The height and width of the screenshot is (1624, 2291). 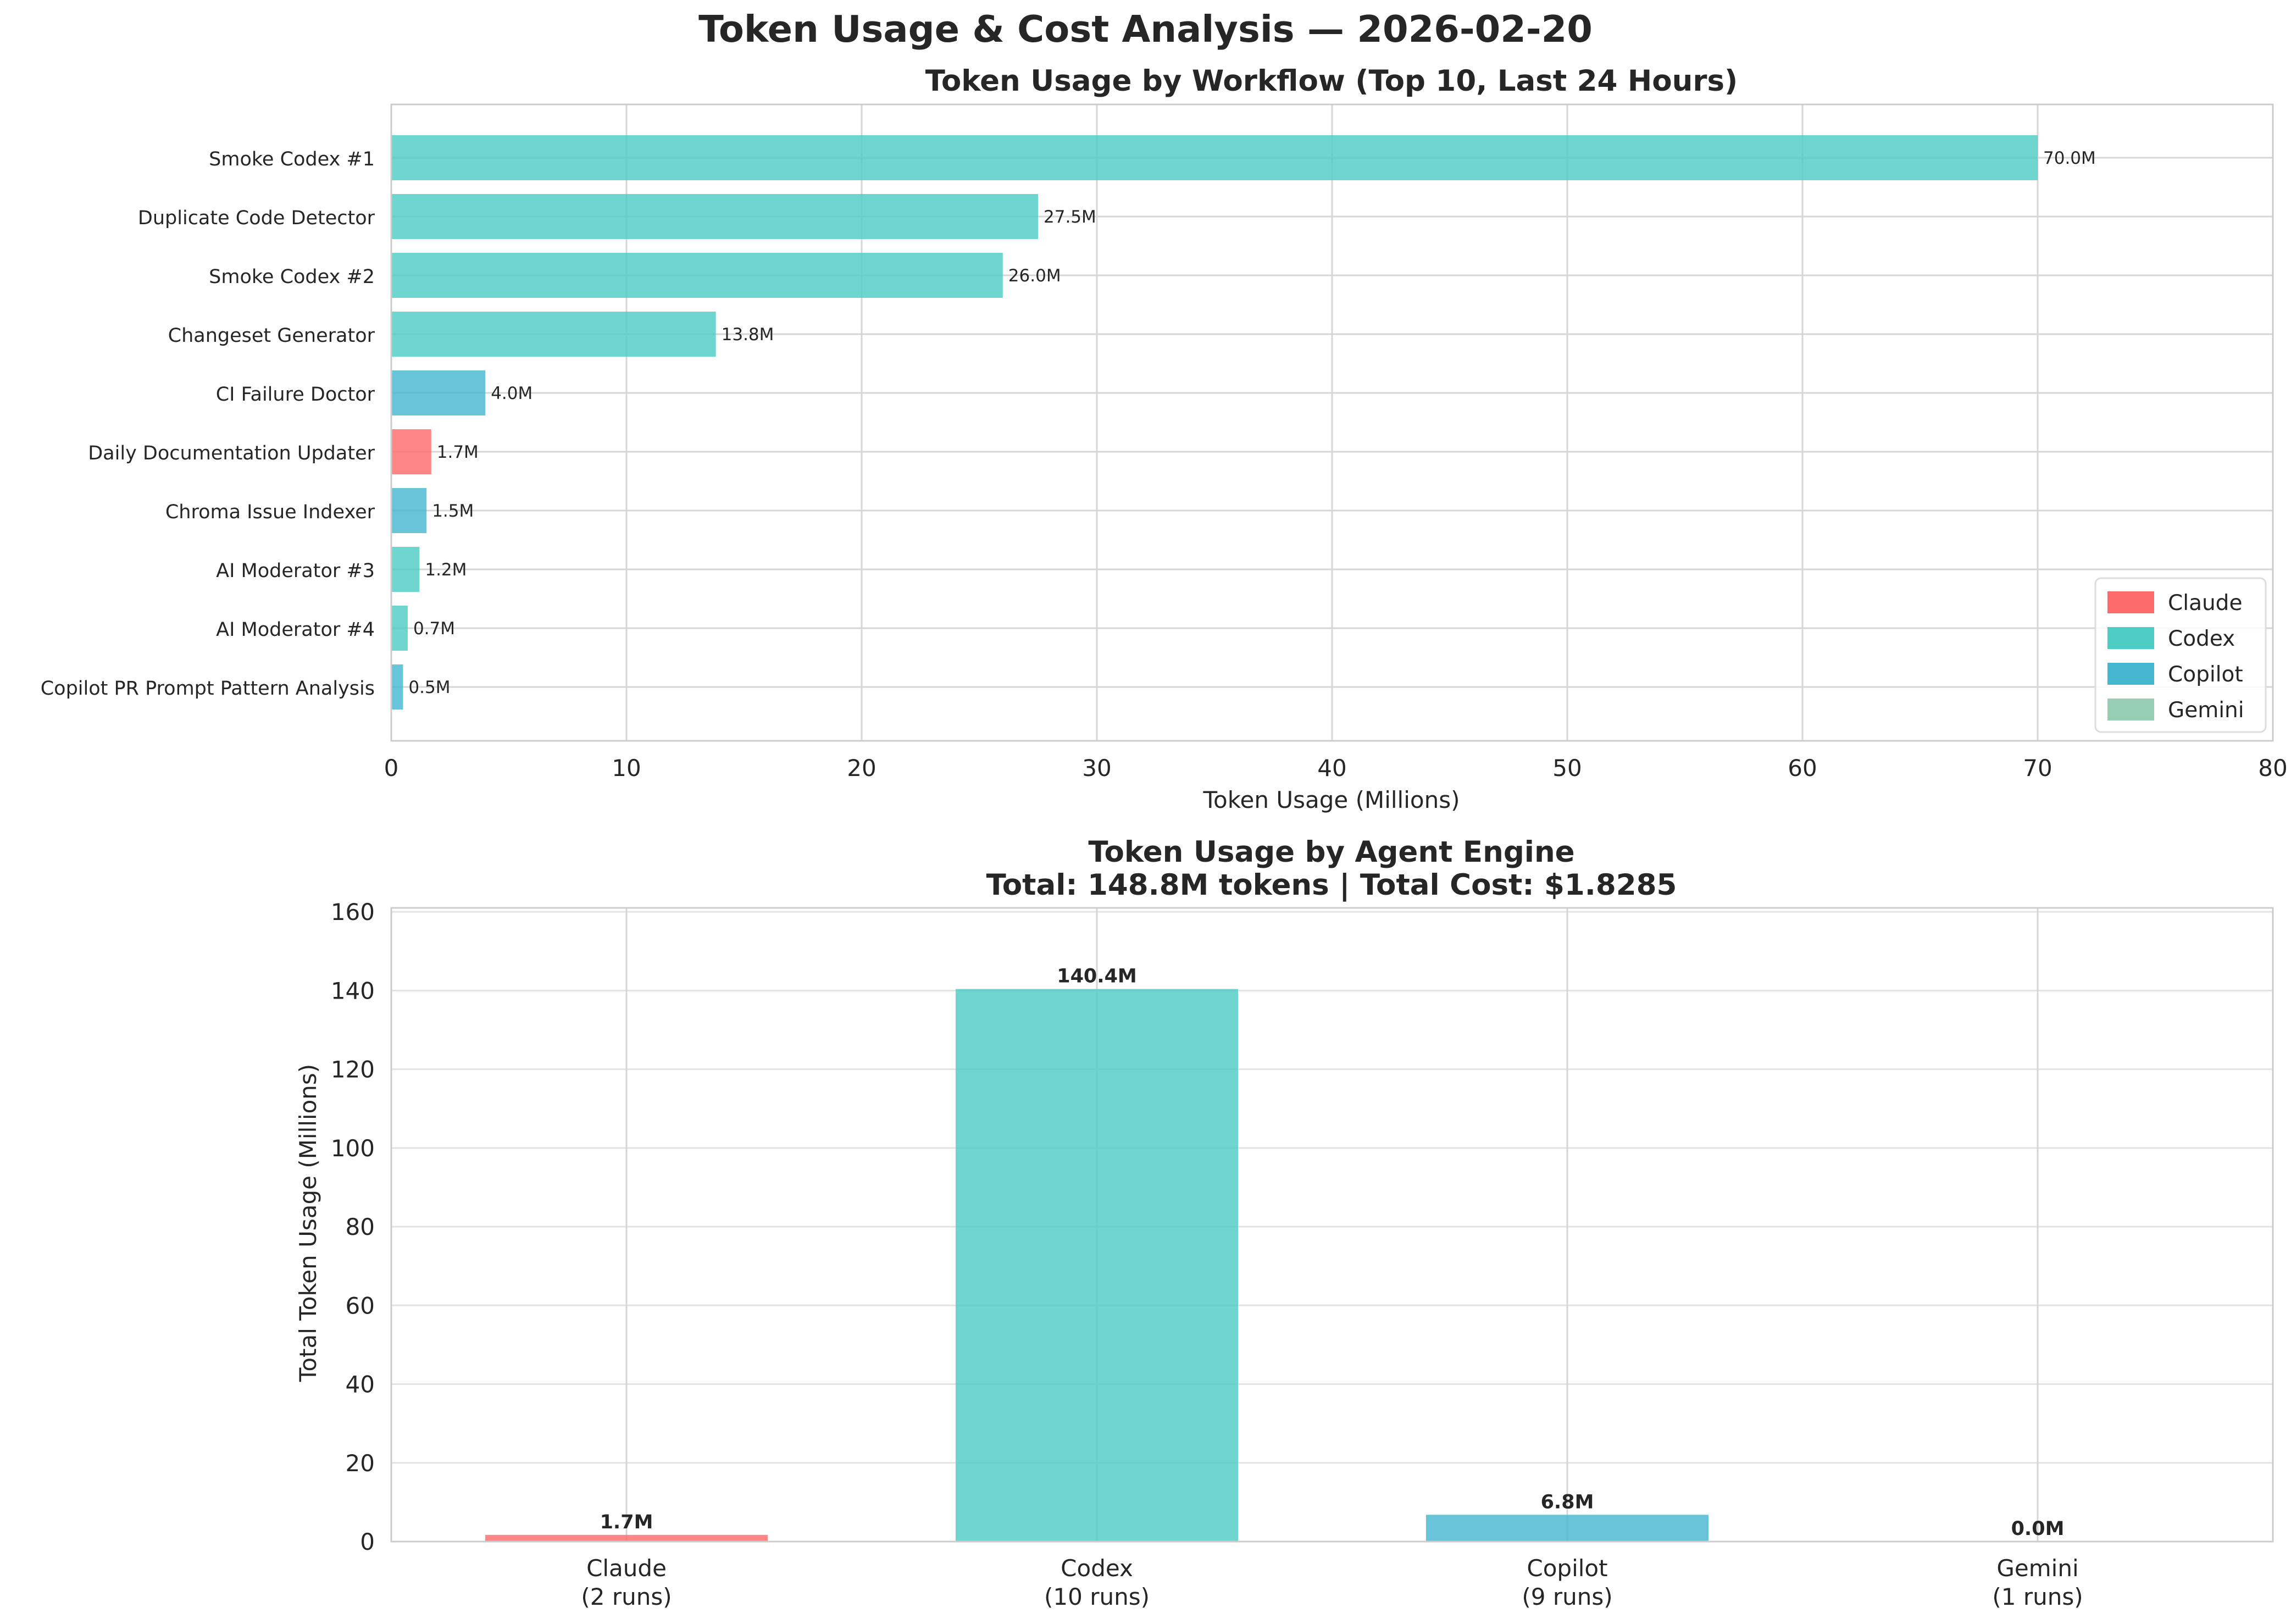 I want to click on legend-label-codex: Codex, so click(x=2201, y=639).